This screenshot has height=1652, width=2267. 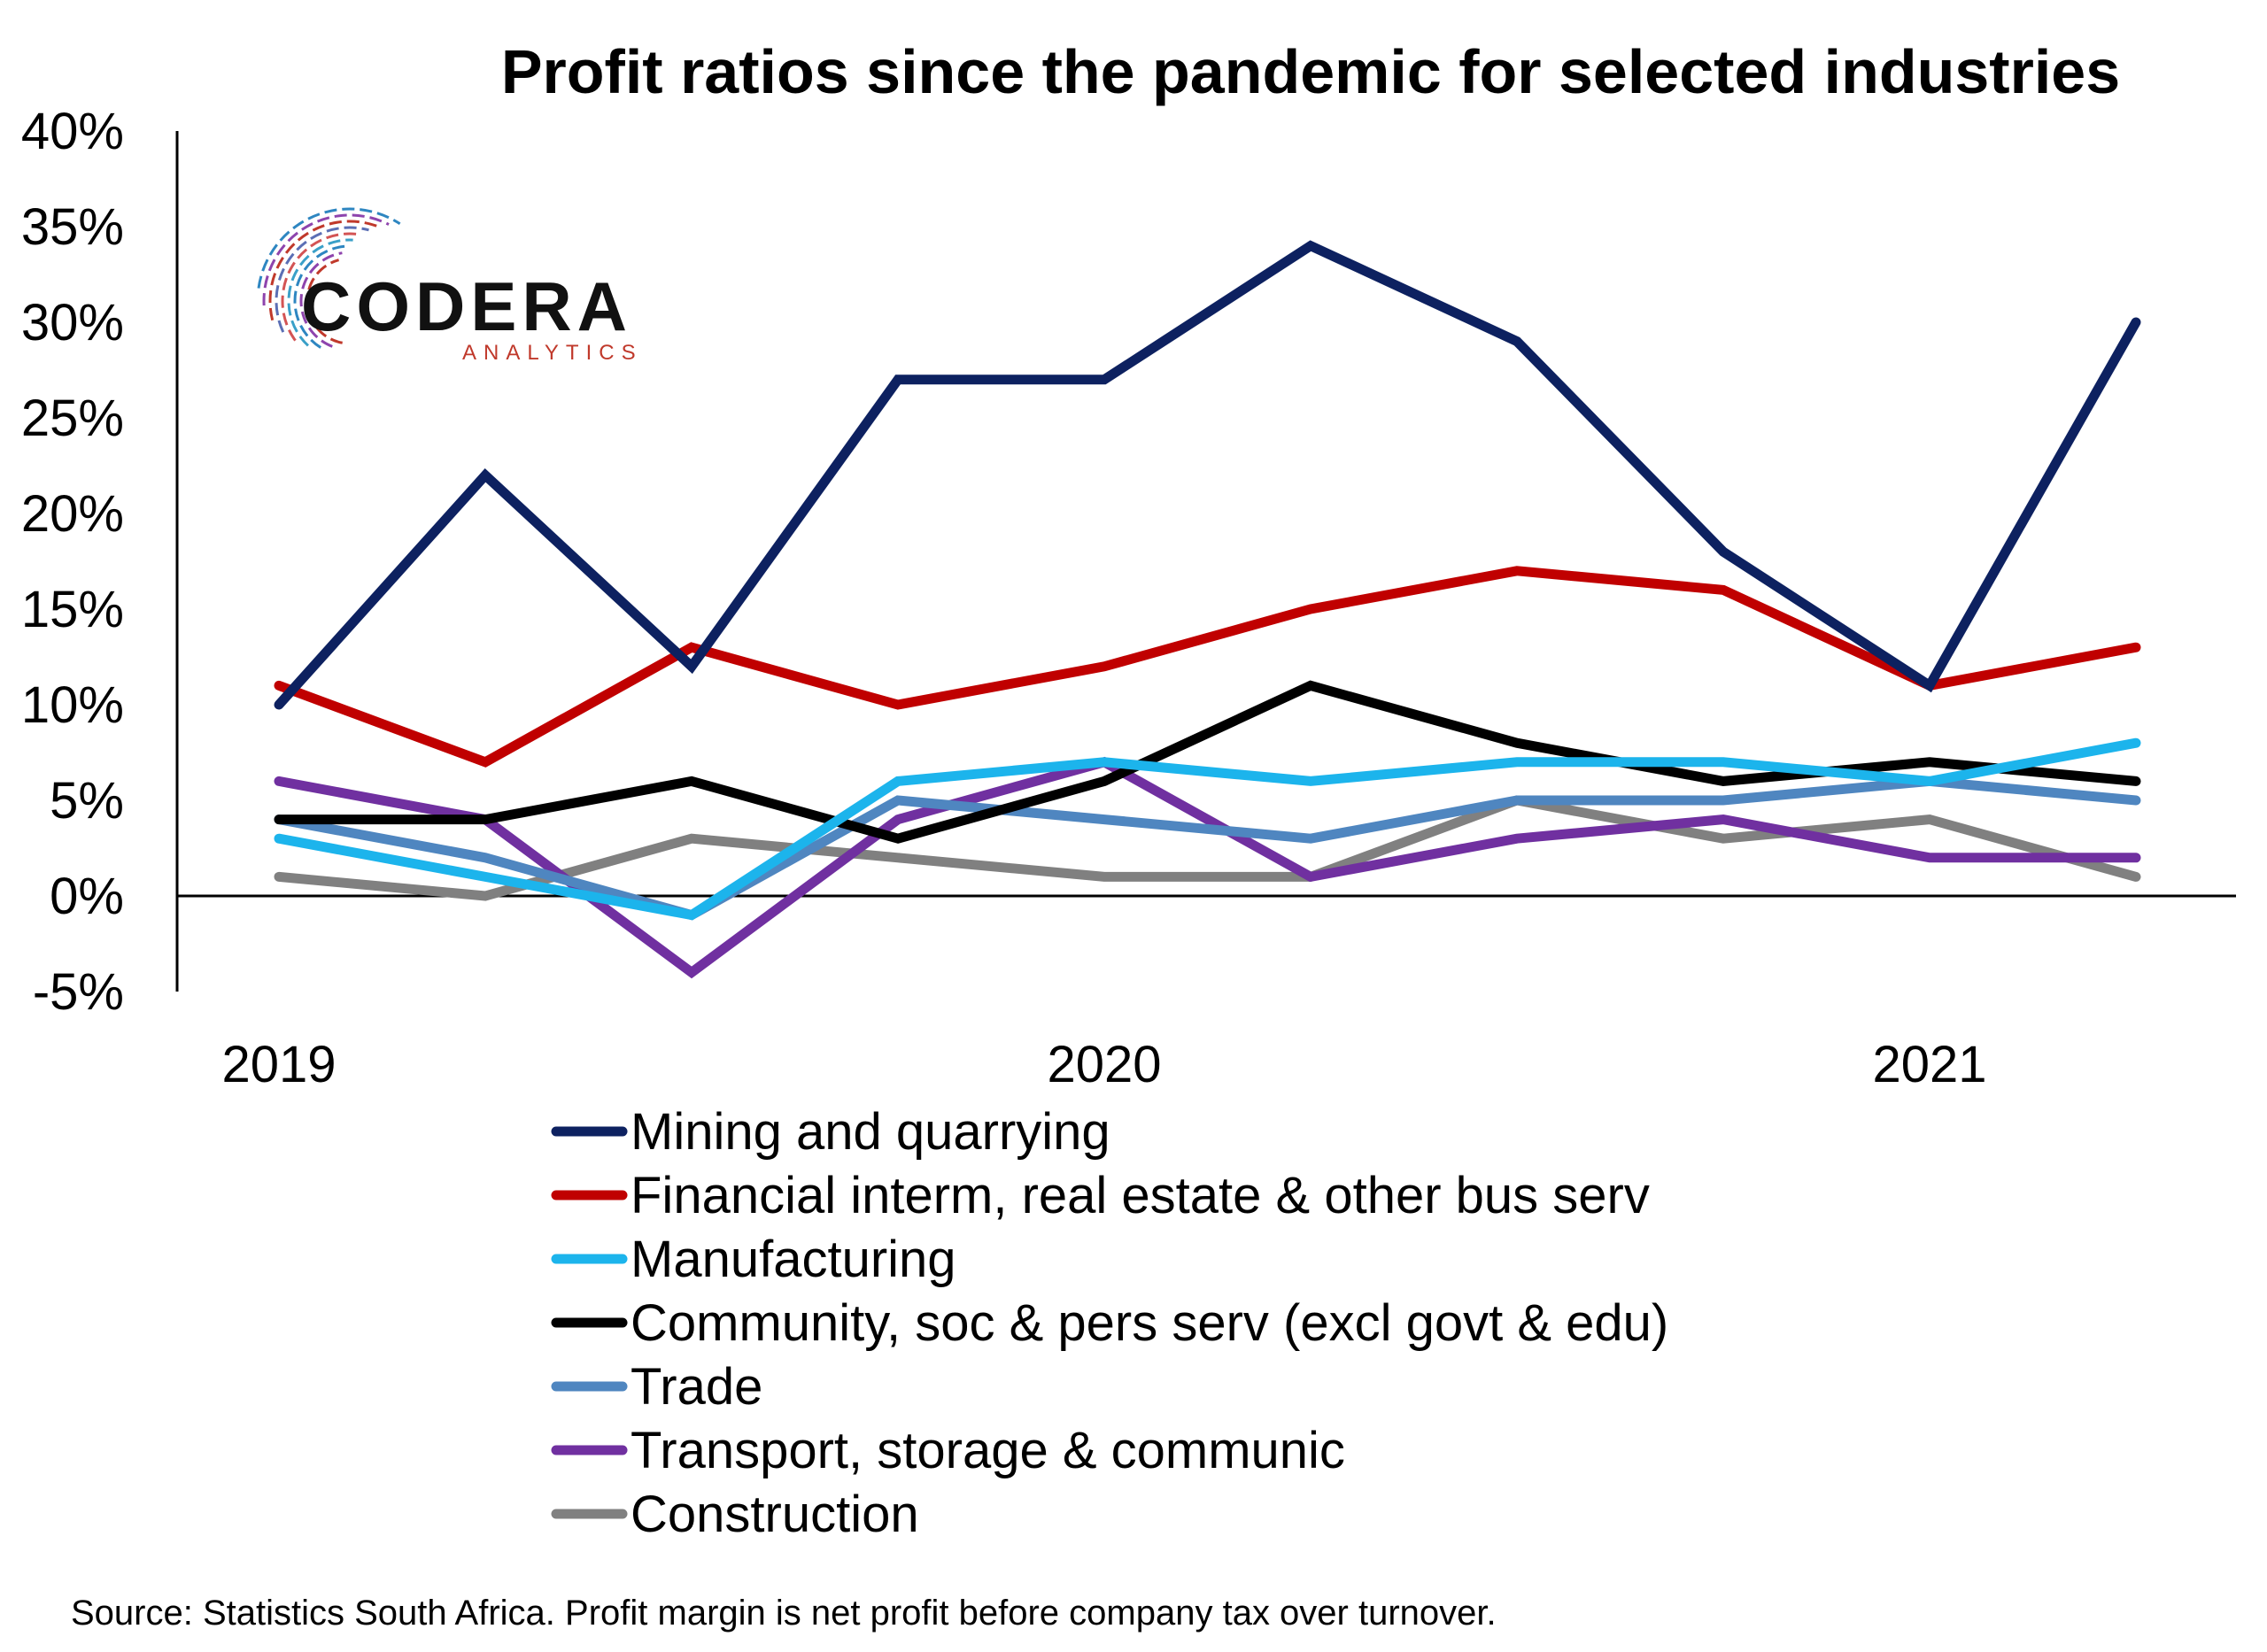 What do you see at coordinates (72, 562) in the screenshot?
I see `y-axis-ticks: 40% 35% 30% 25% 20% 15% 10% 5% 0% -5%` at bounding box center [72, 562].